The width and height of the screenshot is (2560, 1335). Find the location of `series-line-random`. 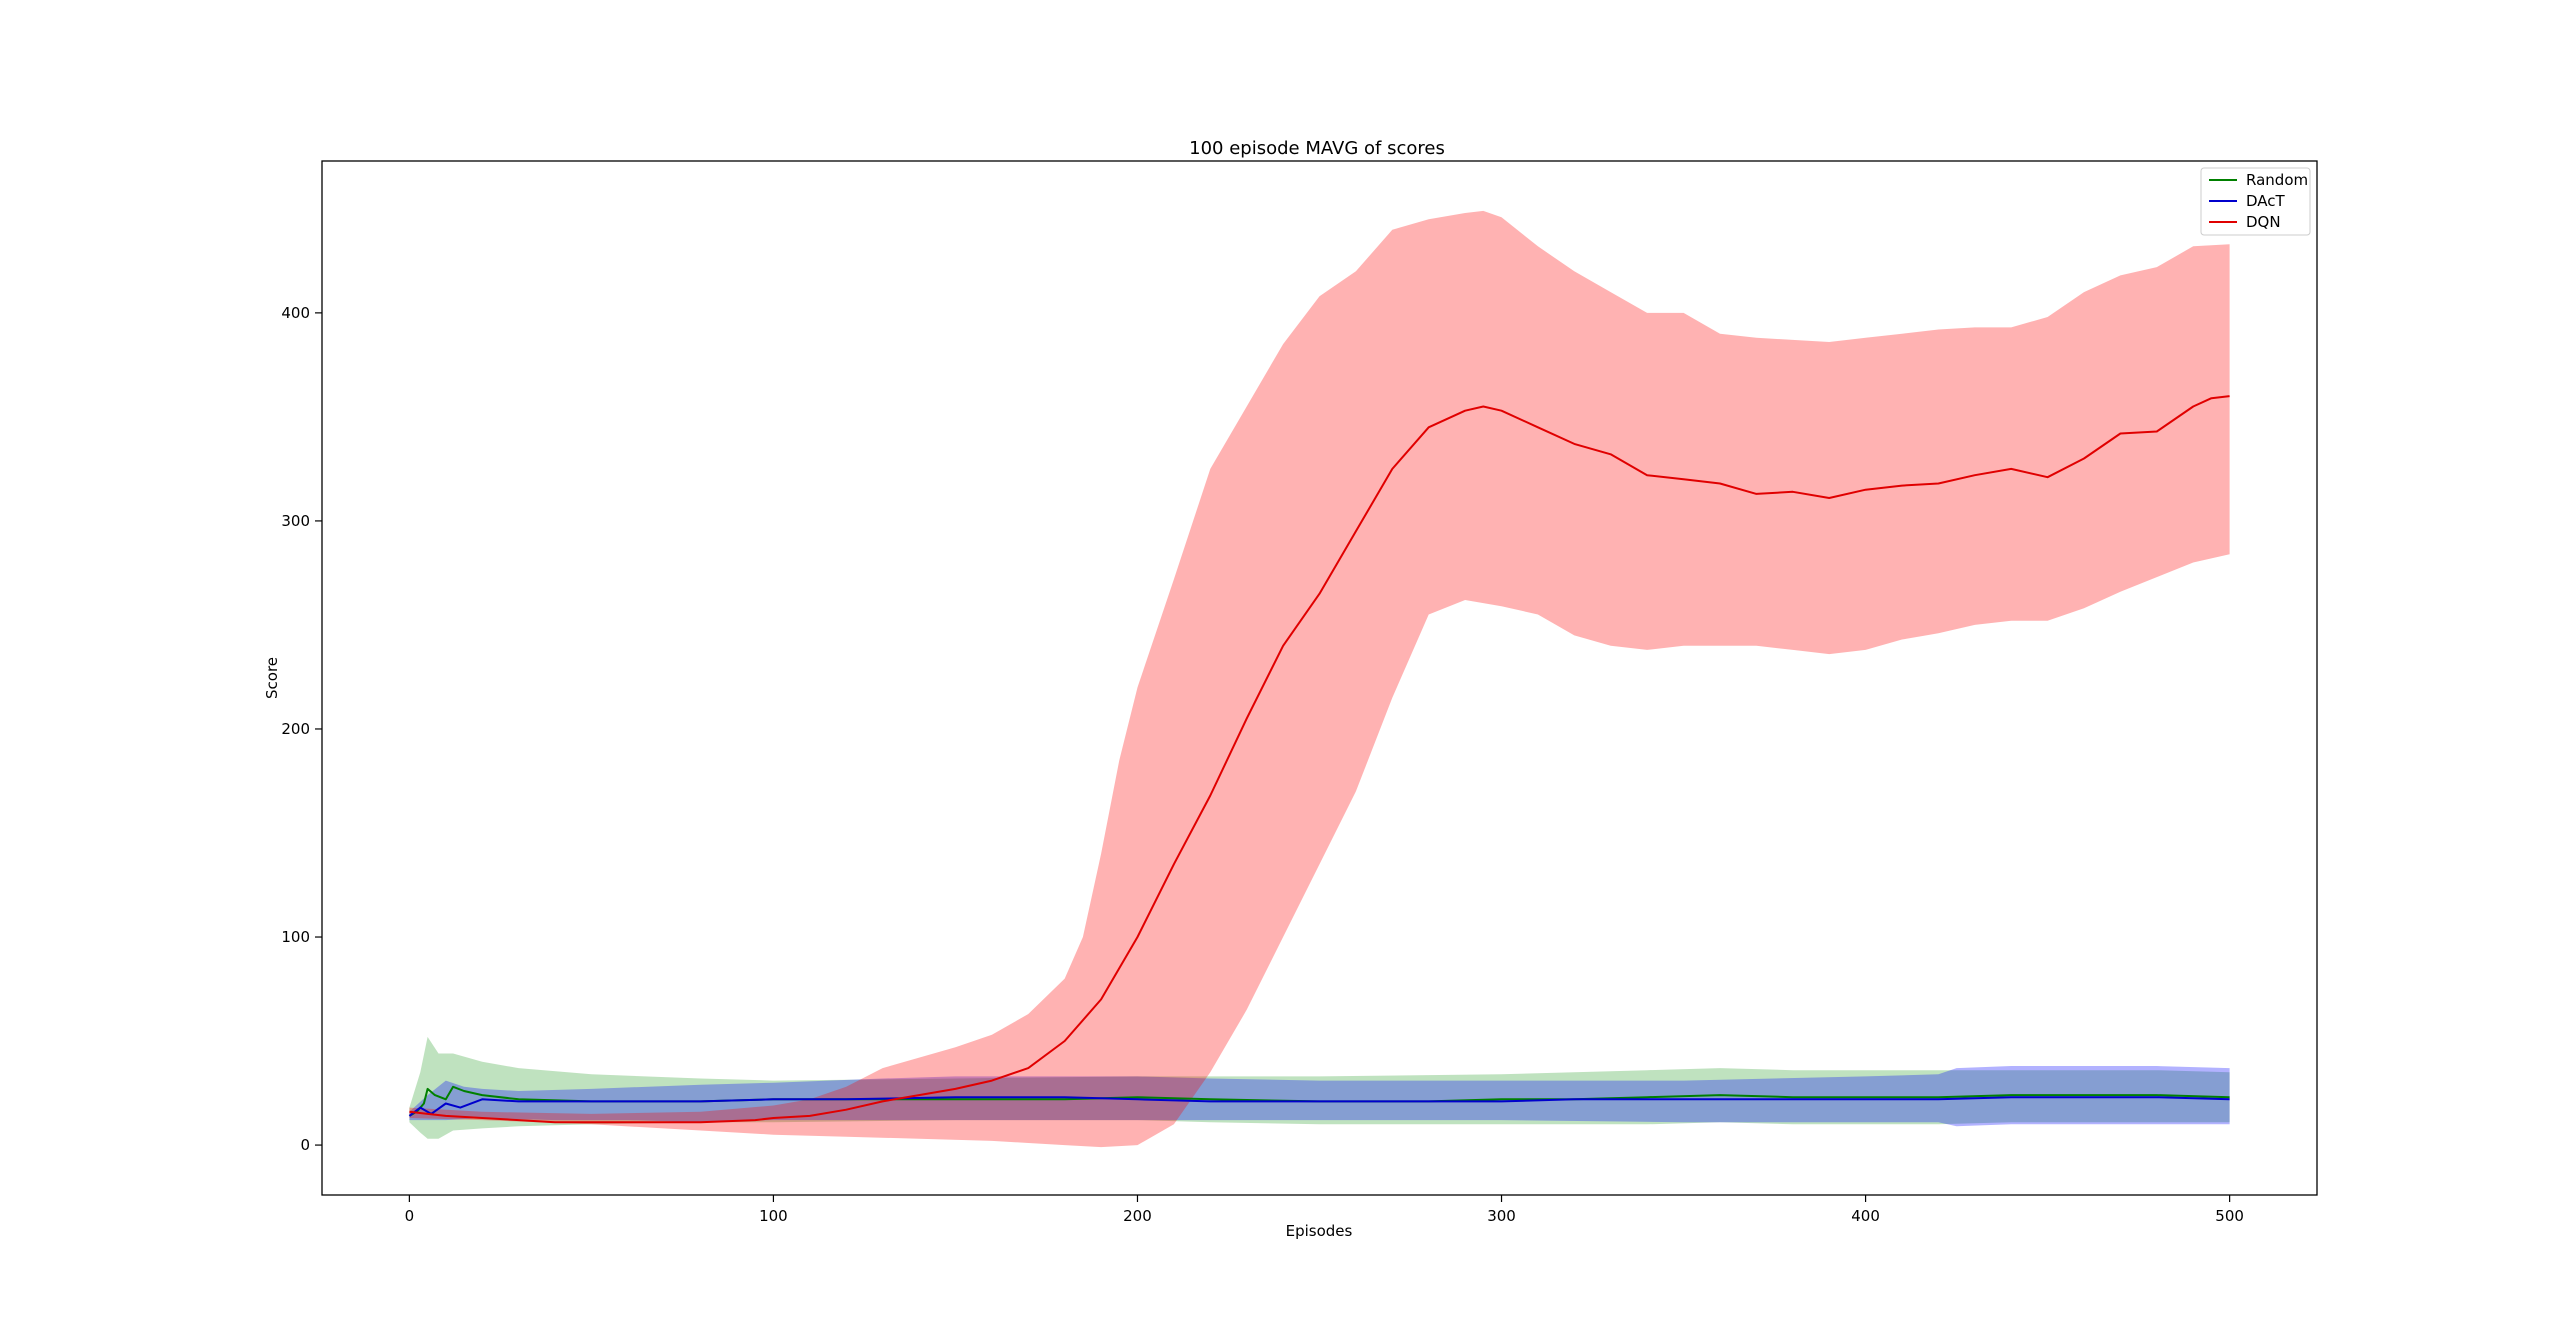

series-line-random is located at coordinates (1319, 1101).